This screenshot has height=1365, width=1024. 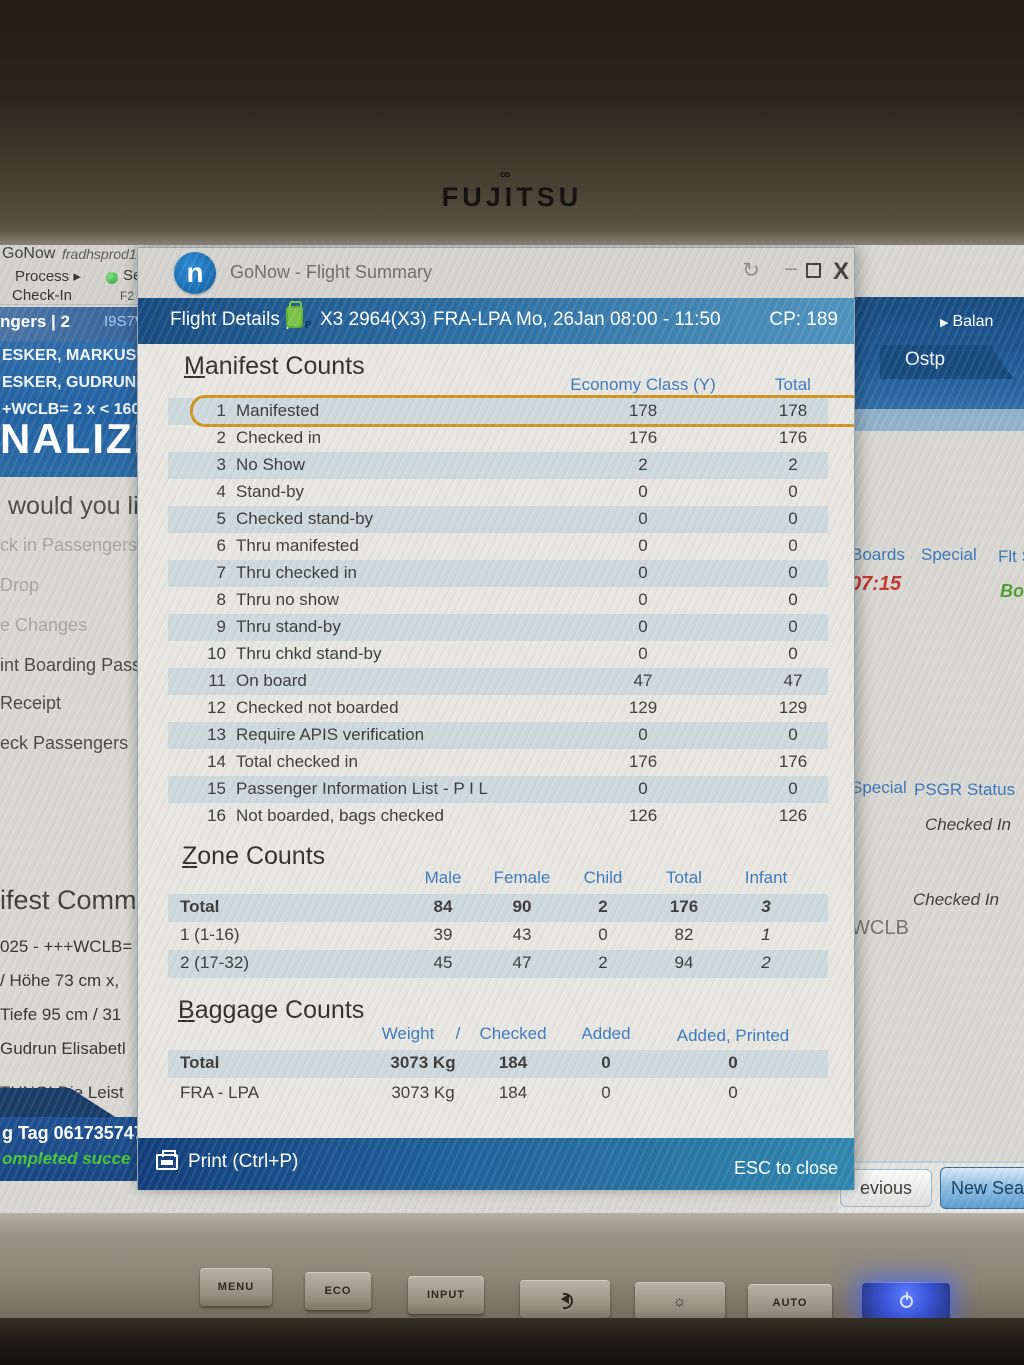 What do you see at coordinates (643, 384) in the screenshot?
I see `col-economy-class: Economy Class (Y)` at bounding box center [643, 384].